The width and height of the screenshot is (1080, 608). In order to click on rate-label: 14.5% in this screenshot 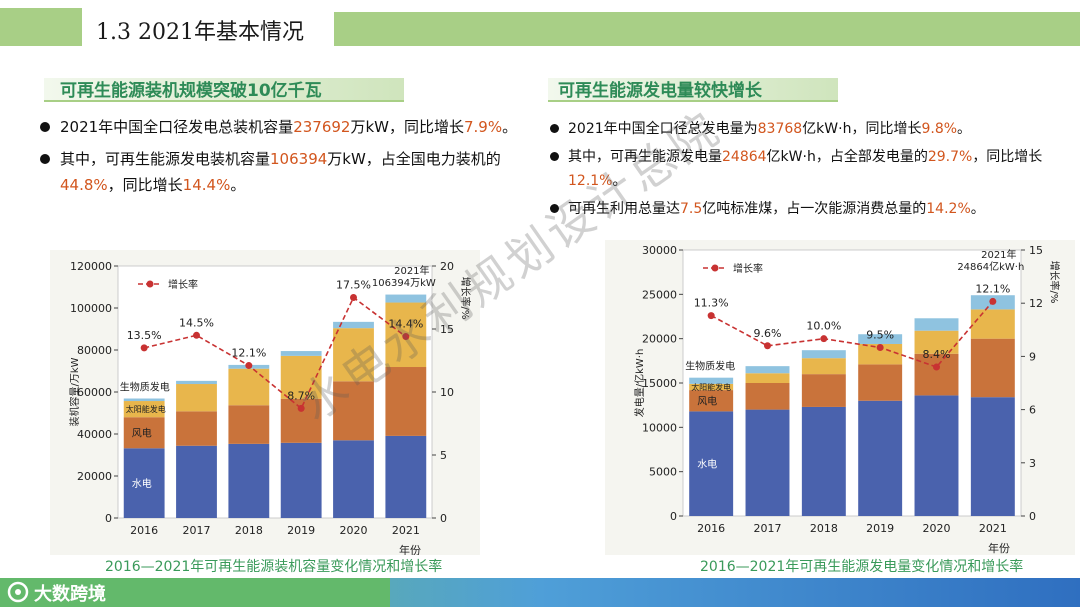, I will do `click(196, 322)`.